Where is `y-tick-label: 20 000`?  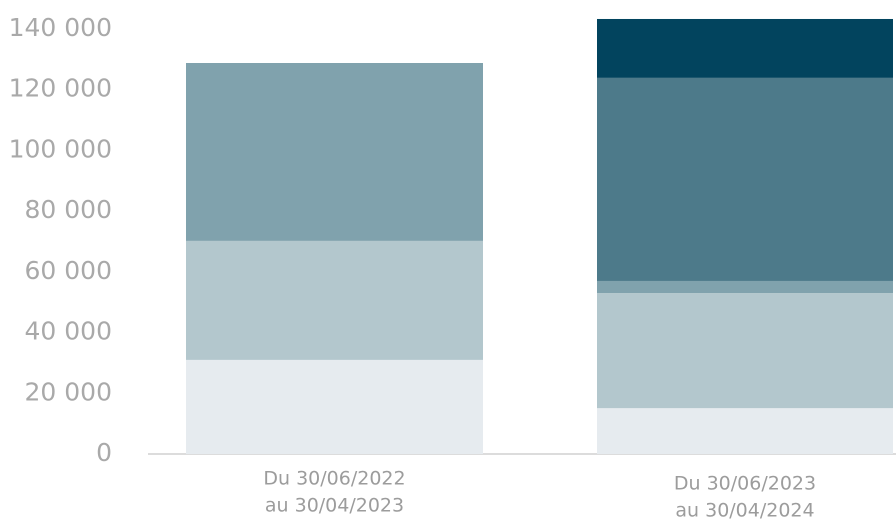
y-tick-label: 20 000 is located at coordinates (68, 391).